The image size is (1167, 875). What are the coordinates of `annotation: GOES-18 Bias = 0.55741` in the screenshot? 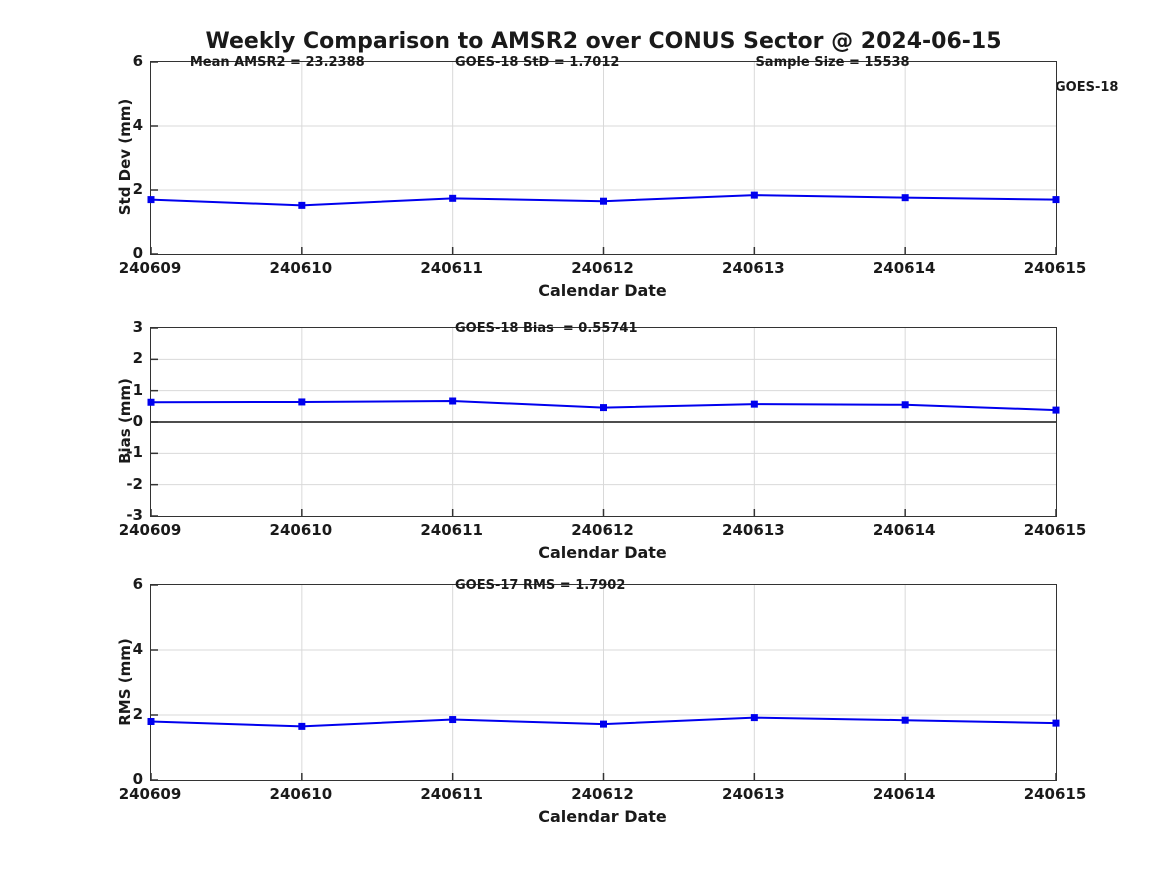 It's located at (546, 328).